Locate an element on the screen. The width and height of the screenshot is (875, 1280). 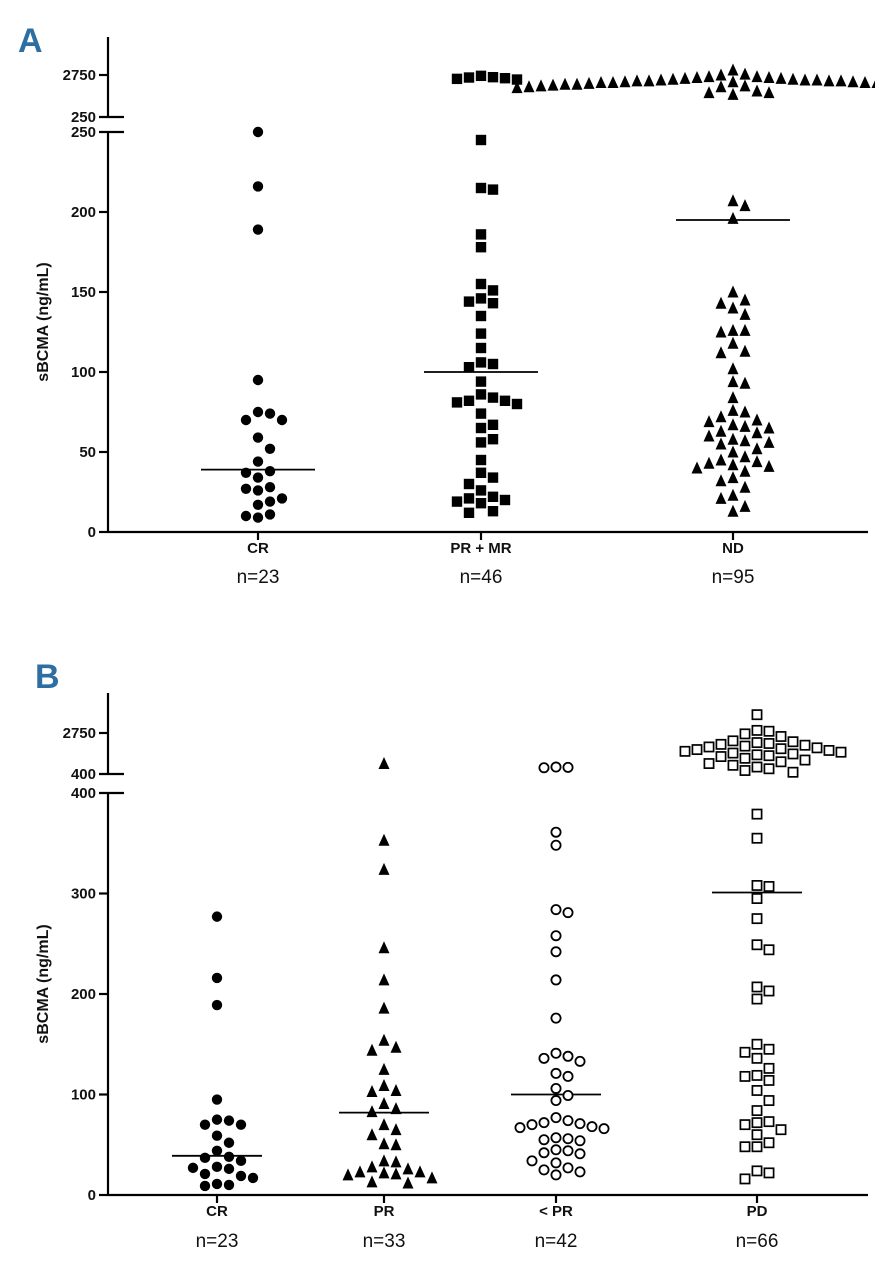
y-tick-label-lower: 100 is located at coordinates (83, 1095).